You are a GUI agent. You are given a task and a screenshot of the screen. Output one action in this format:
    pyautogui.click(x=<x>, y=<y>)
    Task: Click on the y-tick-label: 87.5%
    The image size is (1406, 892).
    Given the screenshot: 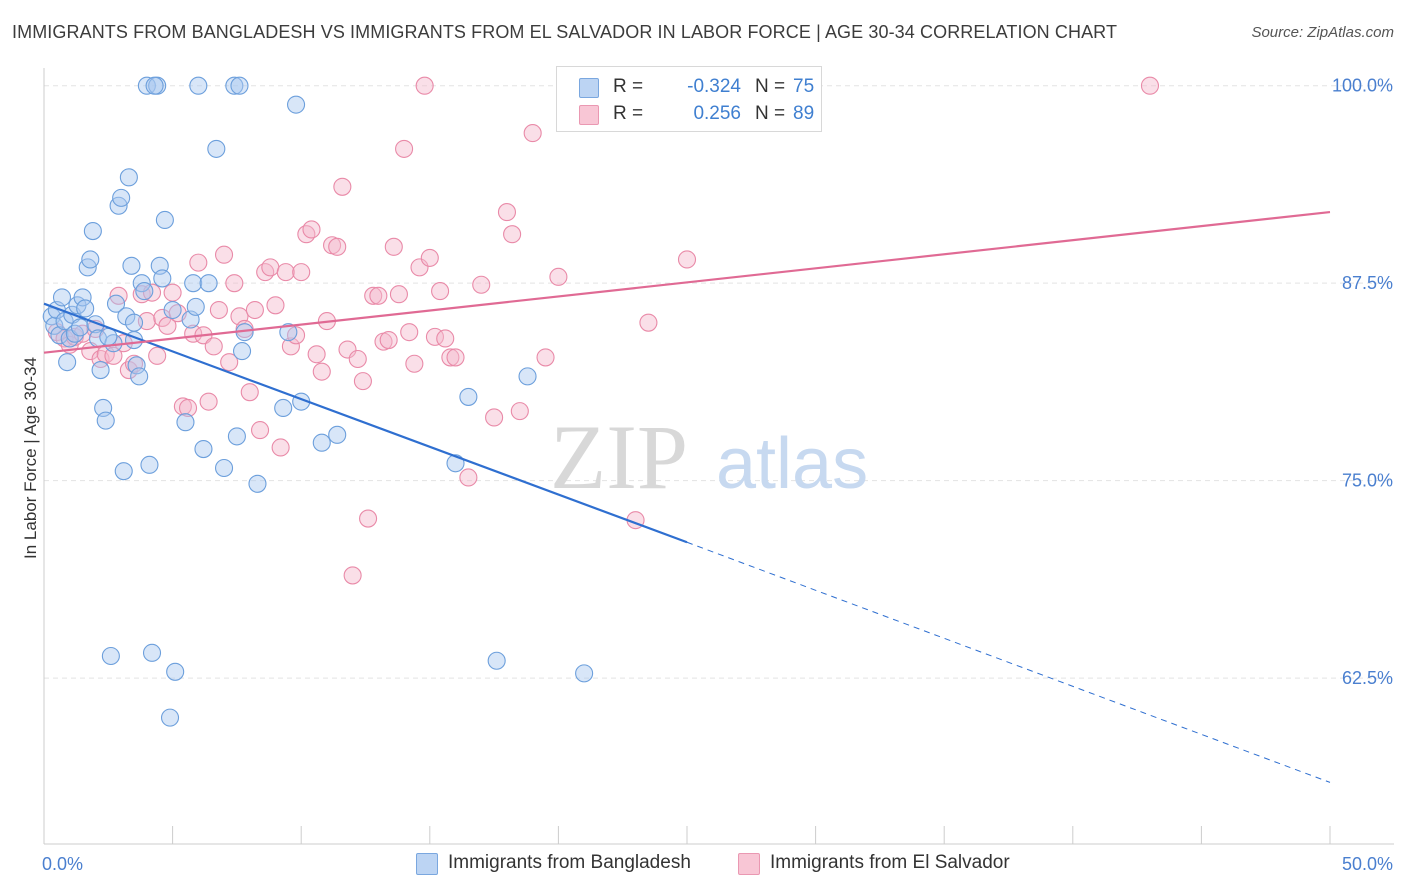 What is the action you would take?
    pyautogui.click(x=1367, y=283)
    